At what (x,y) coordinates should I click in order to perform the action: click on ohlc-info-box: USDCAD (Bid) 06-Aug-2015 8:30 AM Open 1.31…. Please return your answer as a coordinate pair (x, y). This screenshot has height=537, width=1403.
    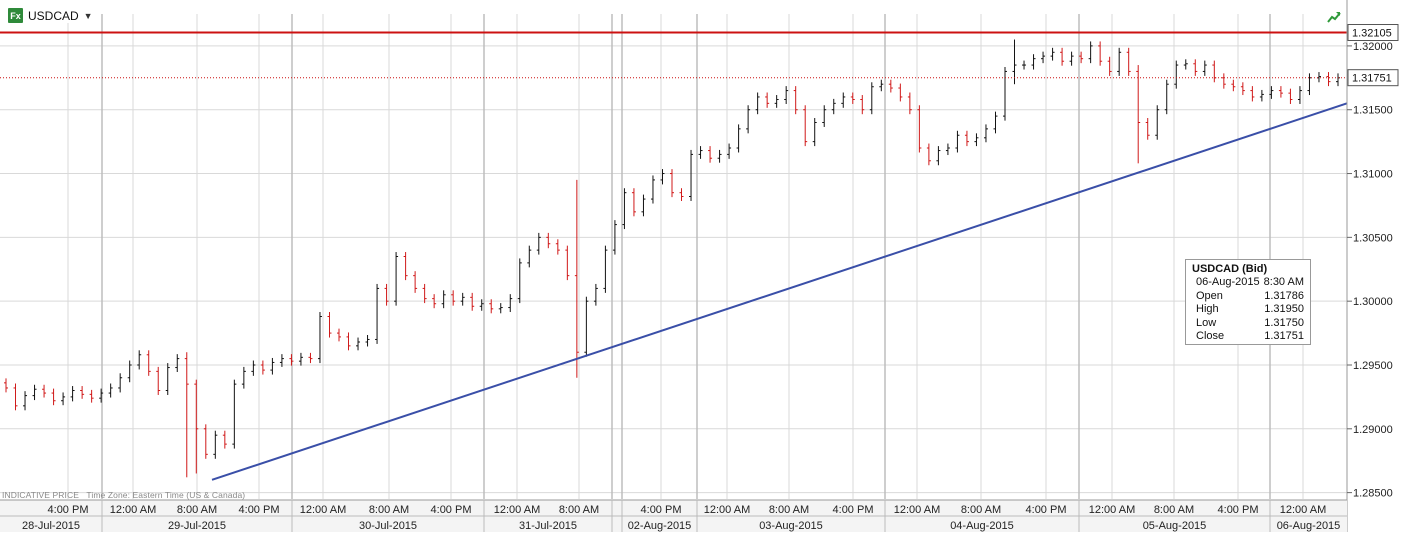
    Looking at the image, I should click on (1248, 302).